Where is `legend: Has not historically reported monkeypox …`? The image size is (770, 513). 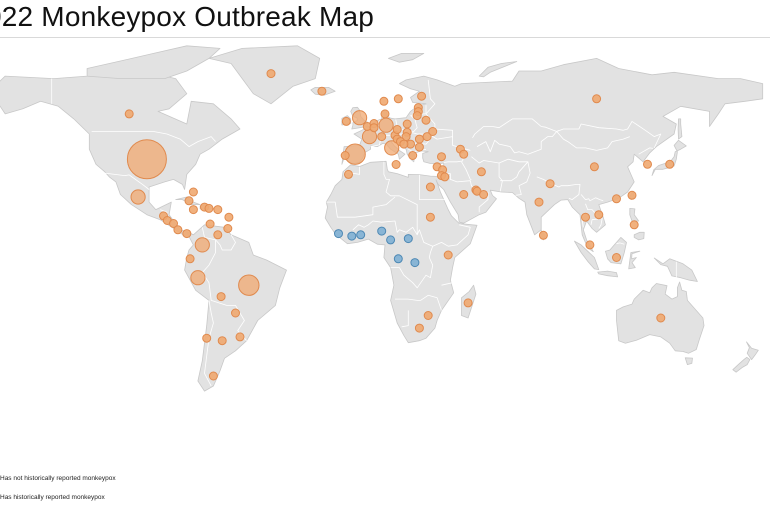 legend: Has not historically reported monkeypox … is located at coordinates (58, 488).